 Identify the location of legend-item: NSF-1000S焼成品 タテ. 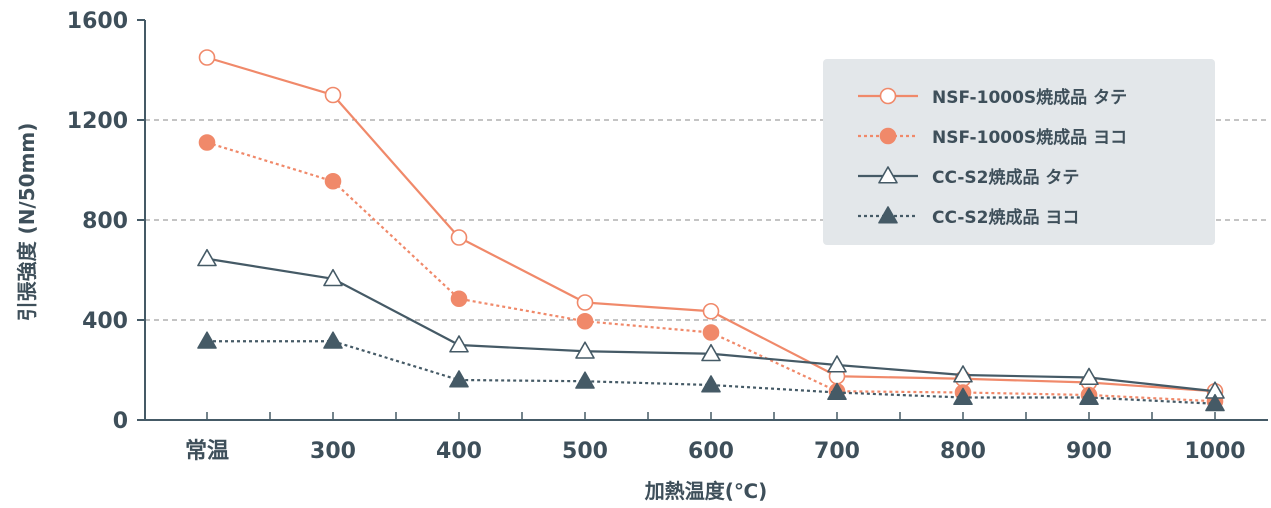
(992, 97).